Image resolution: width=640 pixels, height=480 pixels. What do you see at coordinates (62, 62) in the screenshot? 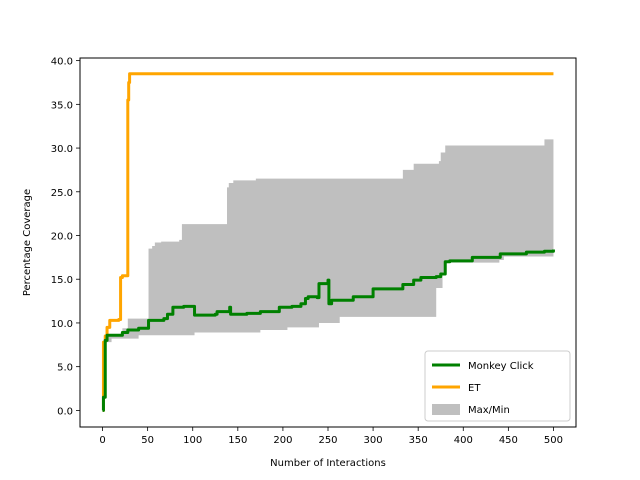
I see `y-tick-label: 40.0` at bounding box center [62, 62].